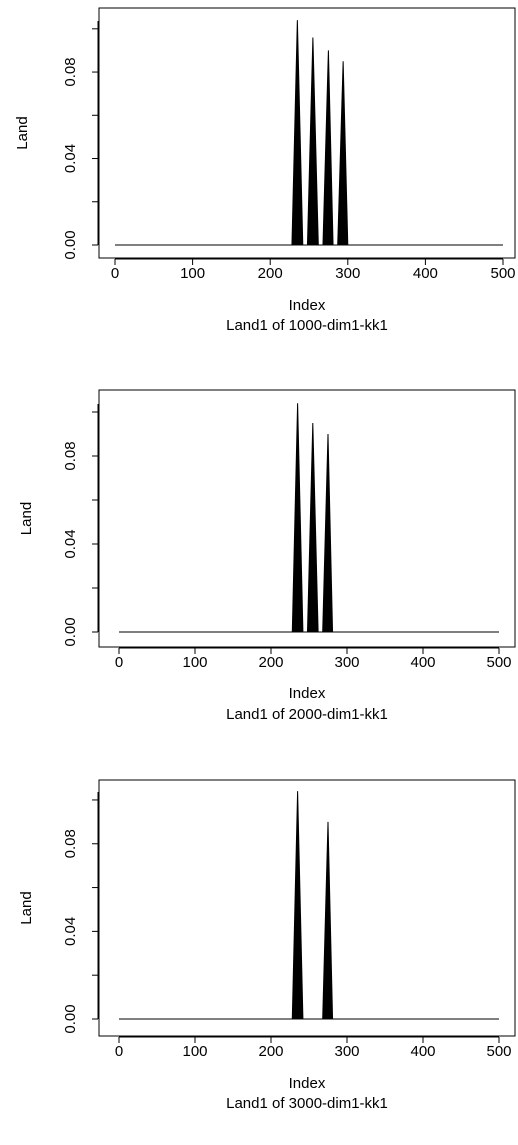  I want to click on chart-subtitle: Land1 of 2000-dim1-kk1, so click(307, 714).